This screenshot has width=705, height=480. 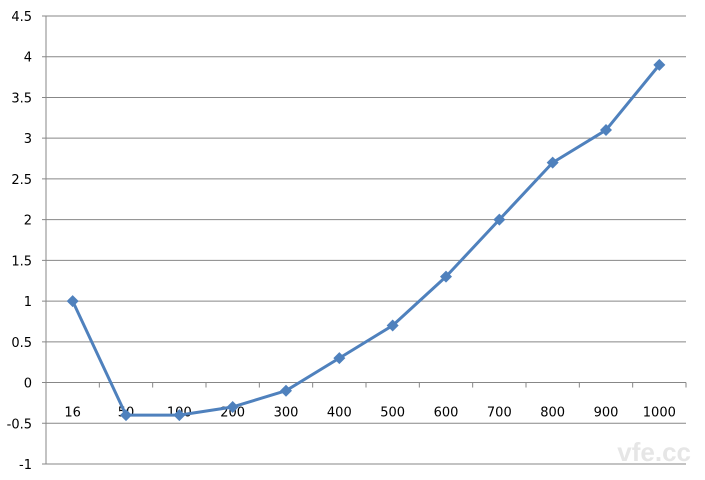 What do you see at coordinates (28, 302) in the screenshot?
I see `y-tick-label: 1` at bounding box center [28, 302].